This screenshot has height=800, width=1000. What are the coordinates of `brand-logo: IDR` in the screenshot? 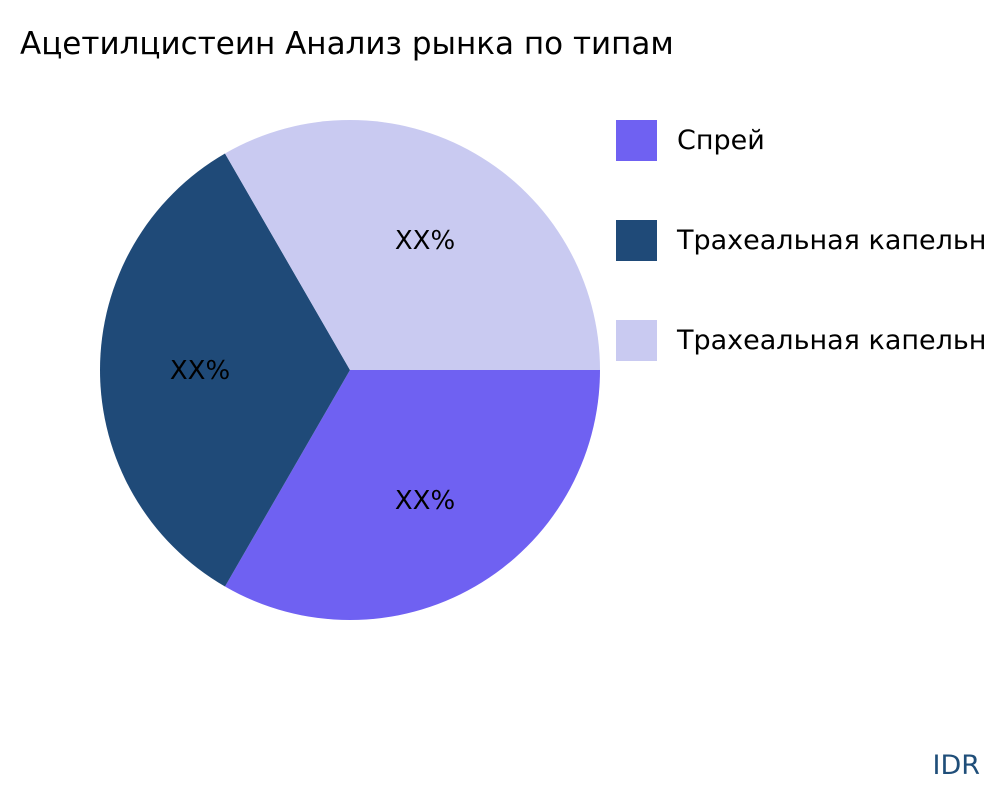 It's located at (956, 765).